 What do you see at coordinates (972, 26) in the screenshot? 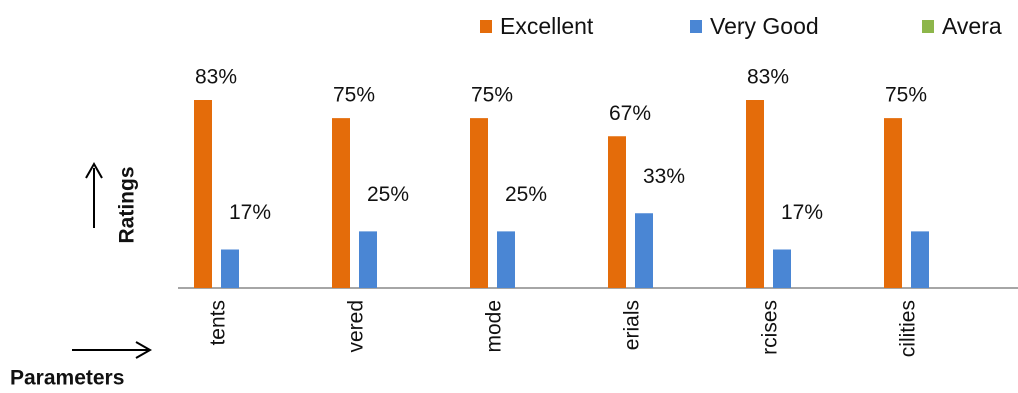
I see `legend-label: Avera` at bounding box center [972, 26].